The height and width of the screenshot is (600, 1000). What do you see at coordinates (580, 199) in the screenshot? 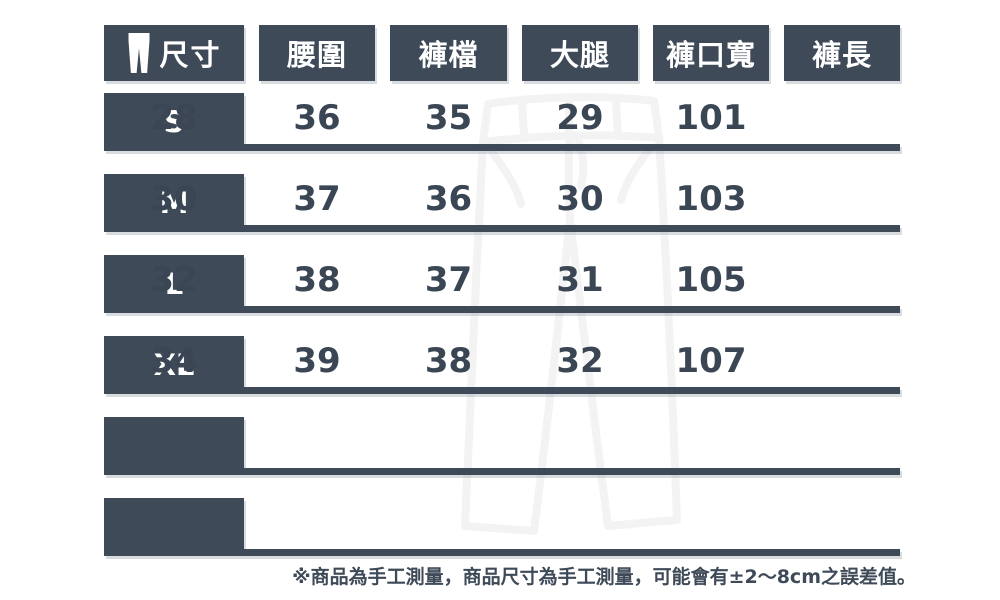
I see `cell-m-leg-opening: 30` at bounding box center [580, 199].